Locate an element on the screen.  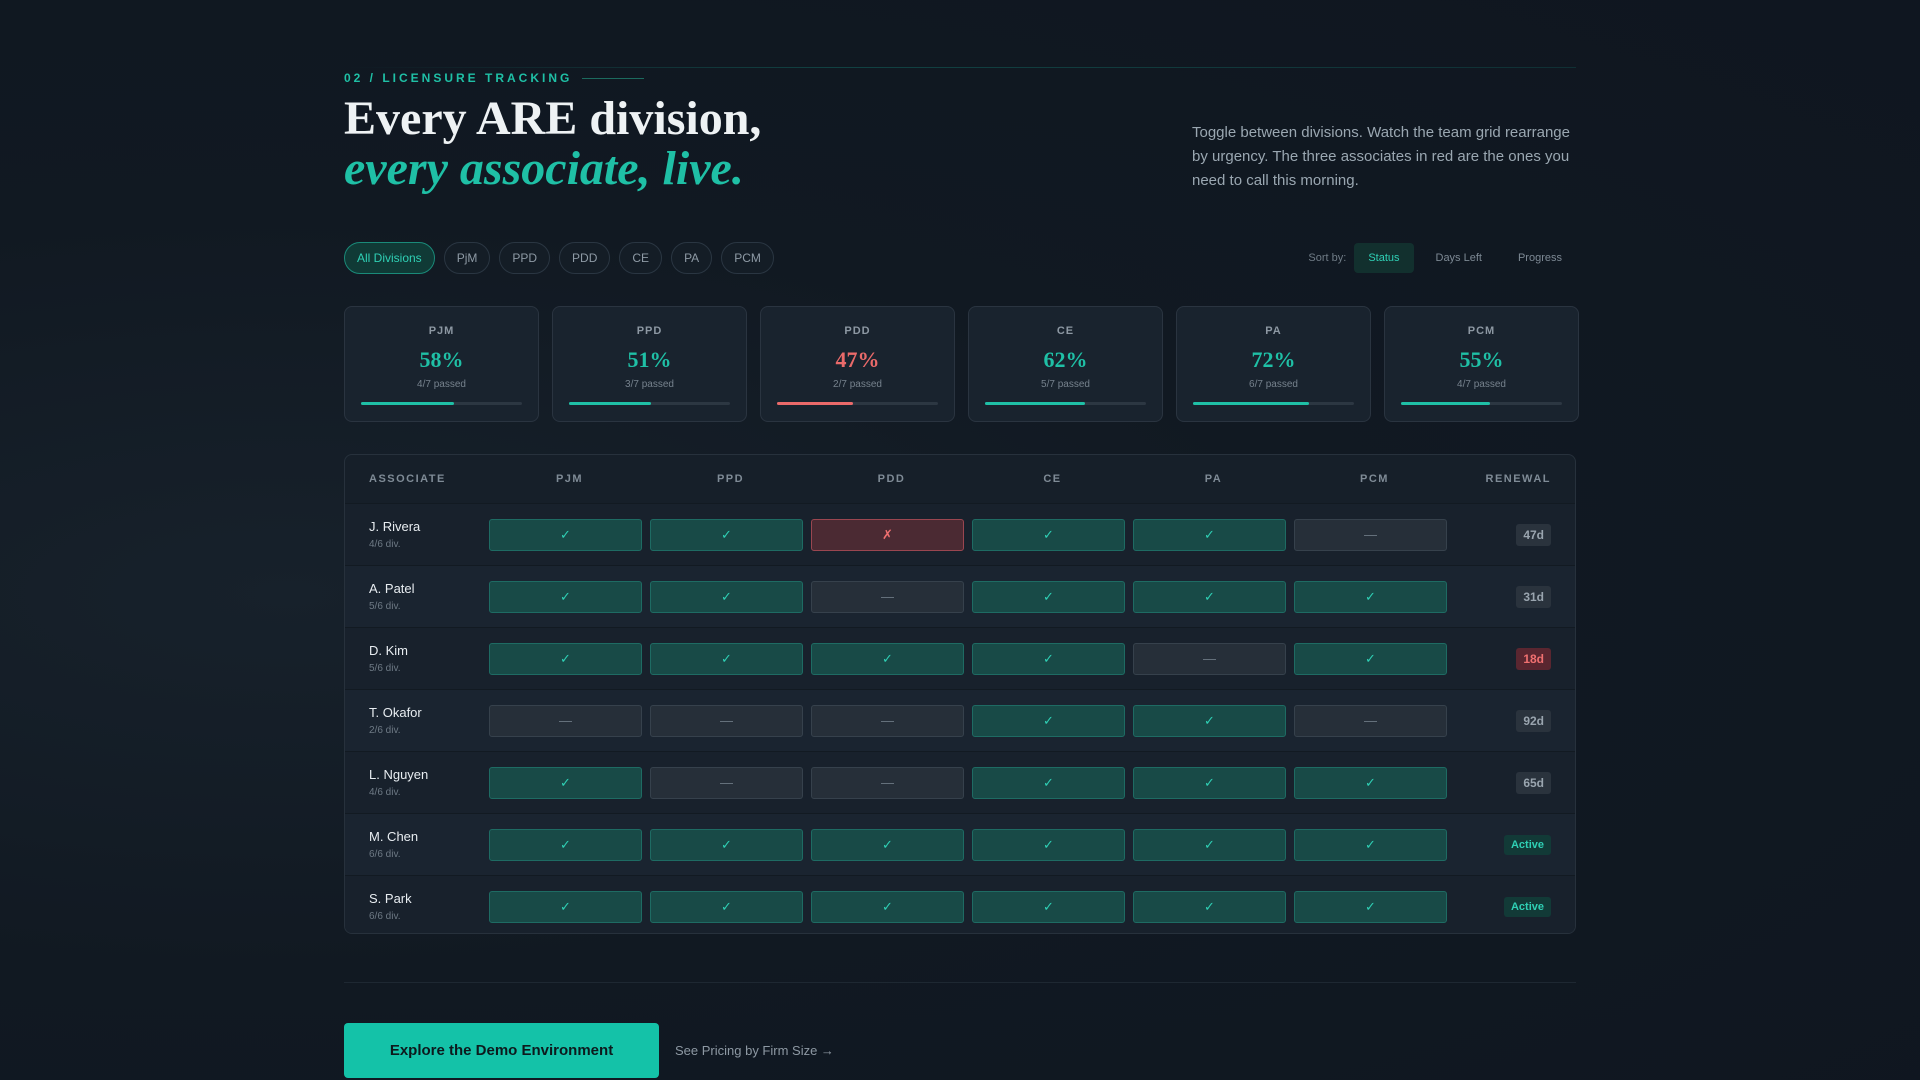
division-card-pjm: PJM 58% 4/7 passed is located at coordinates (441, 364).